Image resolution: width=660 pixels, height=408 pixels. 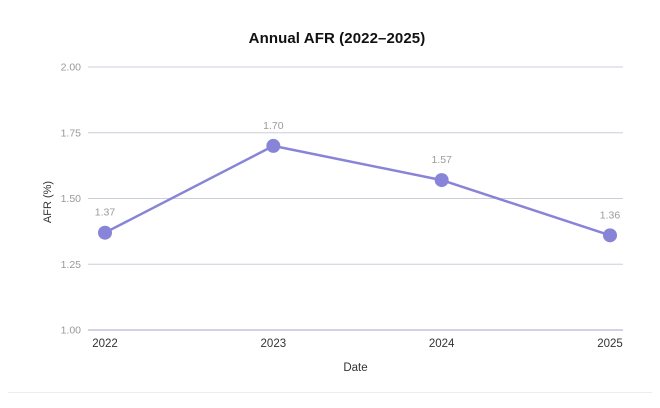 What do you see at coordinates (610, 215) in the screenshot?
I see `data-point-label: 1.36` at bounding box center [610, 215].